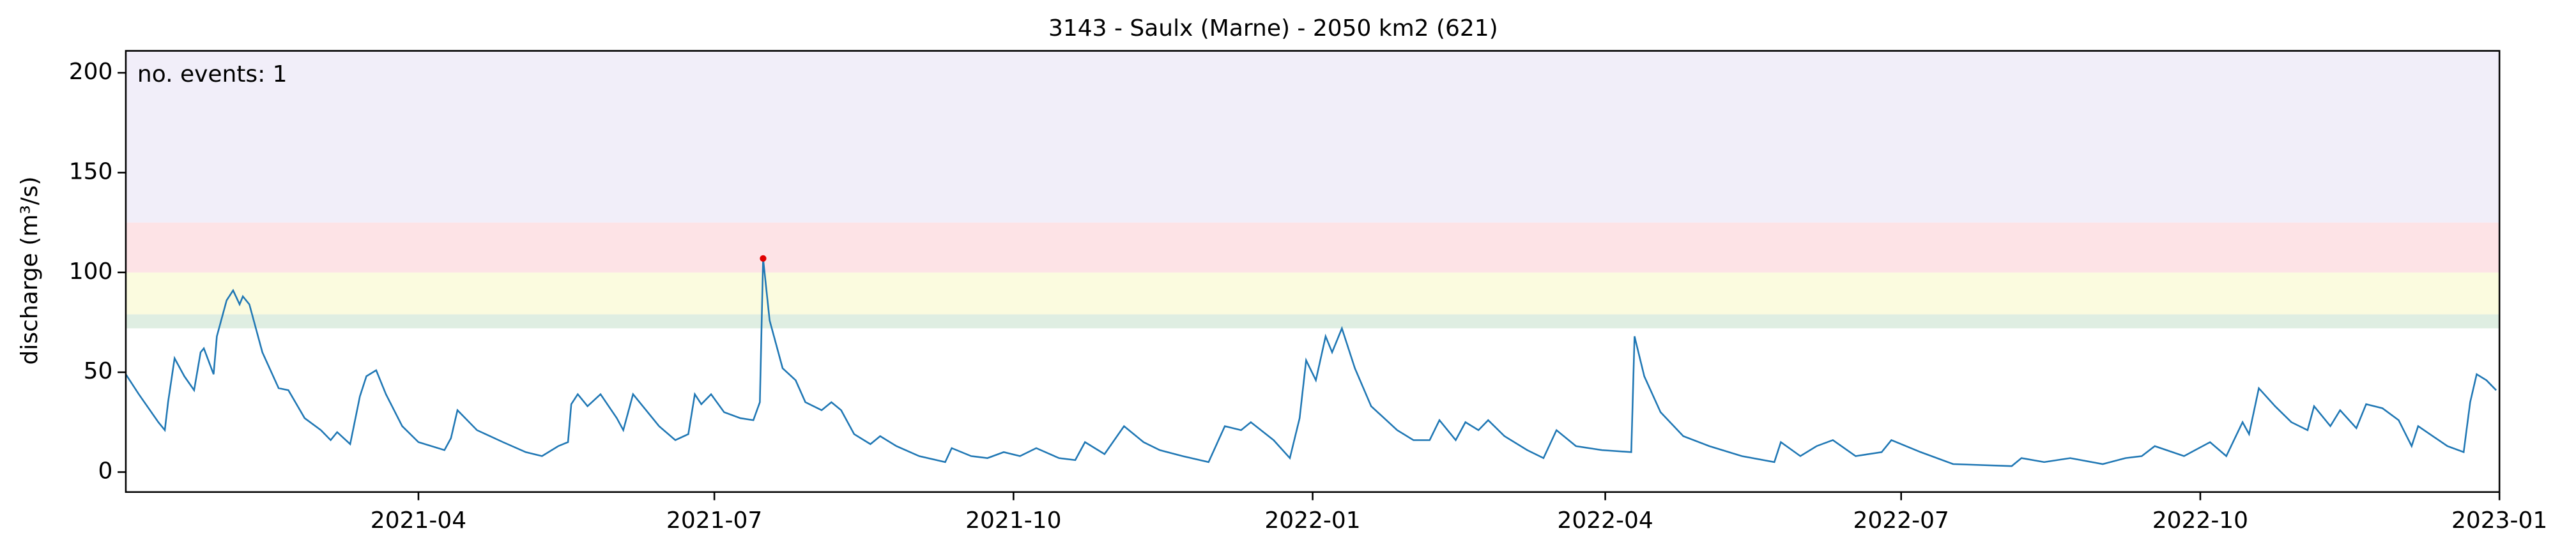 This screenshot has height=556, width=2576. Describe the element at coordinates (1901, 520) in the screenshot. I see `x-tick-label: 2022-07` at that location.